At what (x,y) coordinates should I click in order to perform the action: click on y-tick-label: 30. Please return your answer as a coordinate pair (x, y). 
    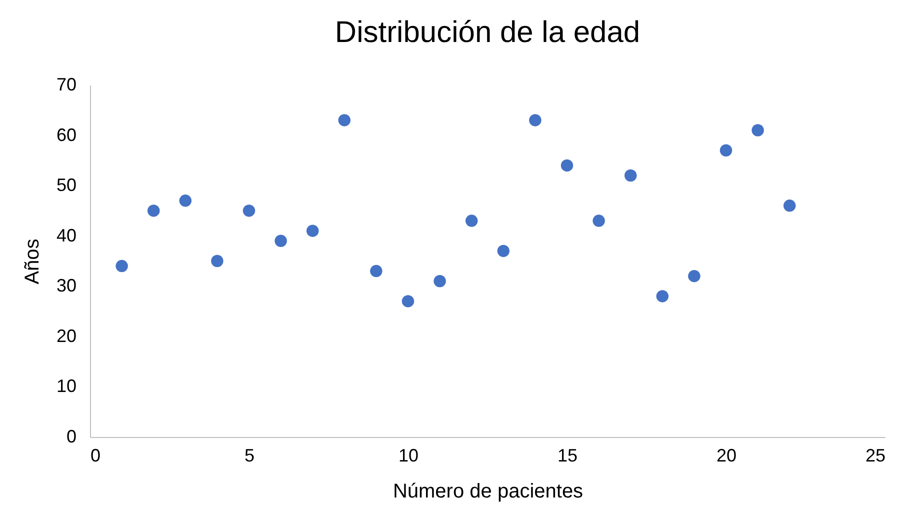
    Looking at the image, I should click on (66, 286).